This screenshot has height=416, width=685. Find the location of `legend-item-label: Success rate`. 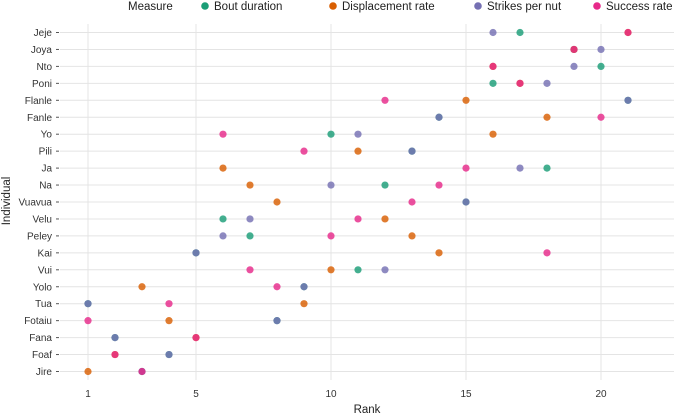

legend-item-label: Success rate is located at coordinates (639, 7).